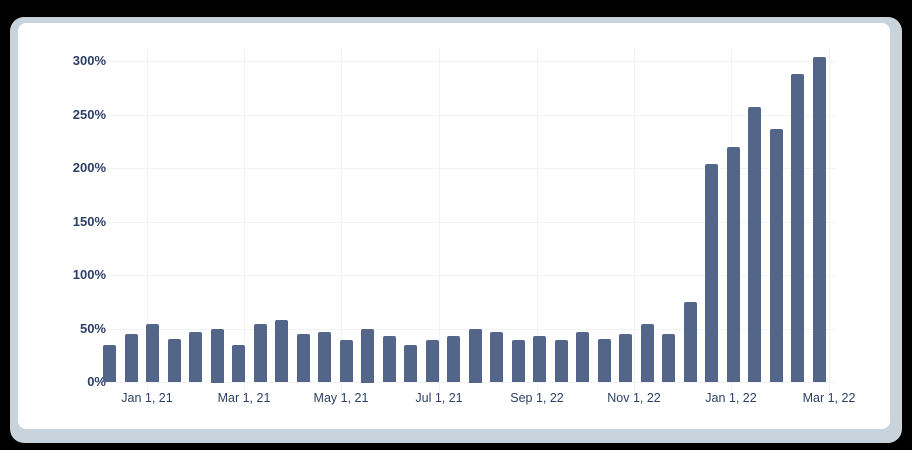 Image resolution: width=912 pixels, height=450 pixels. What do you see at coordinates (96, 381) in the screenshot?
I see `y-tick-label: 0%` at bounding box center [96, 381].